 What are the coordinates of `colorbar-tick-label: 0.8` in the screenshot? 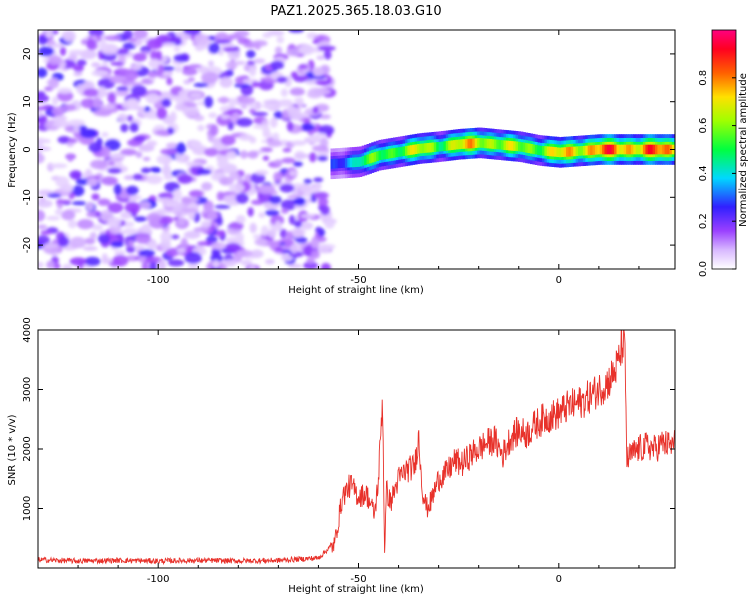 It's located at (703, 78).